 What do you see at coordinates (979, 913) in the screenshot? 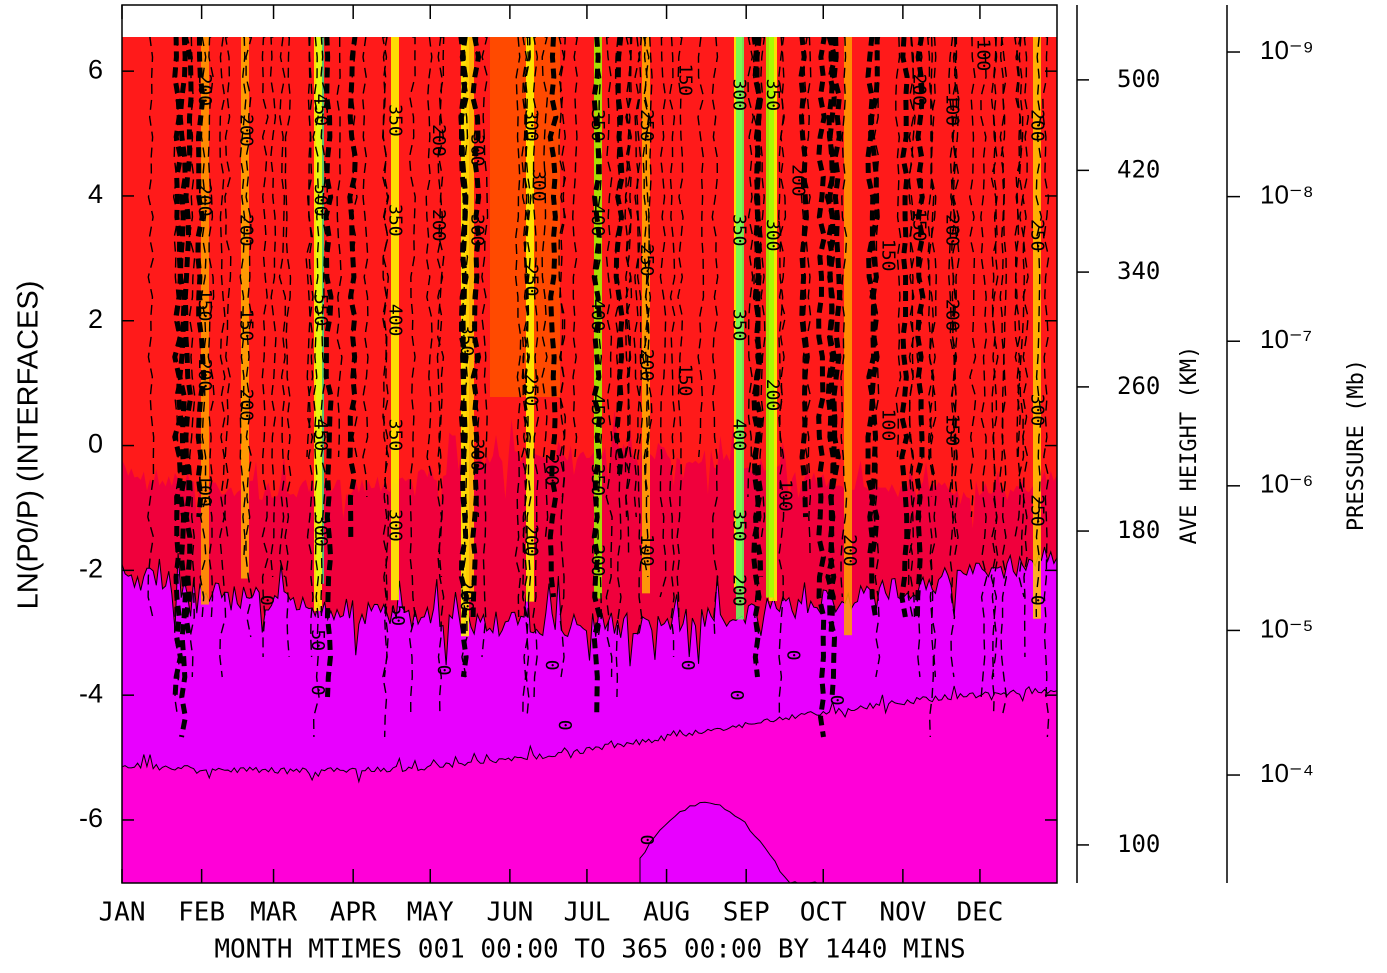
I see `x-tick-label: DEC` at bounding box center [979, 913].